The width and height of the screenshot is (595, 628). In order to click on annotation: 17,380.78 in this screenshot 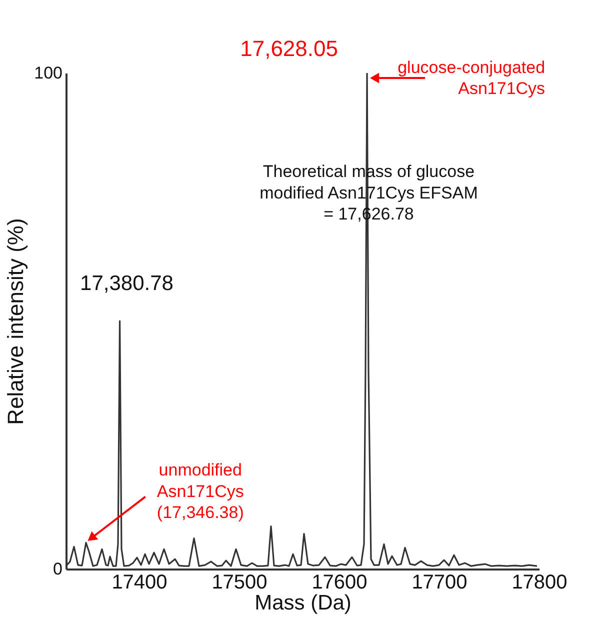, I will do `click(127, 283)`.